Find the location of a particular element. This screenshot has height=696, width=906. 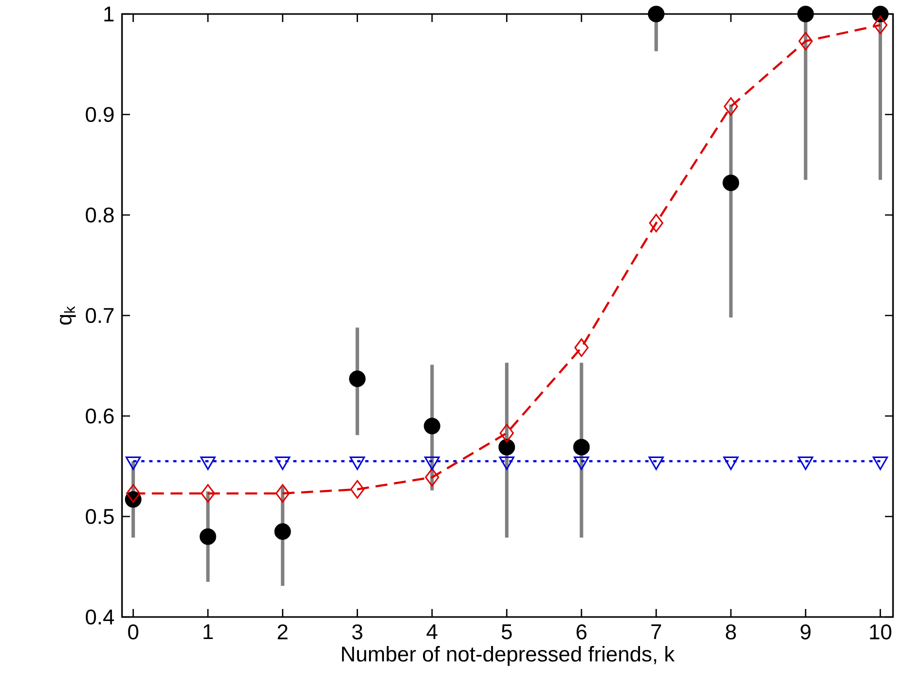

y-tick-label: 1 is located at coordinates (109, 14).